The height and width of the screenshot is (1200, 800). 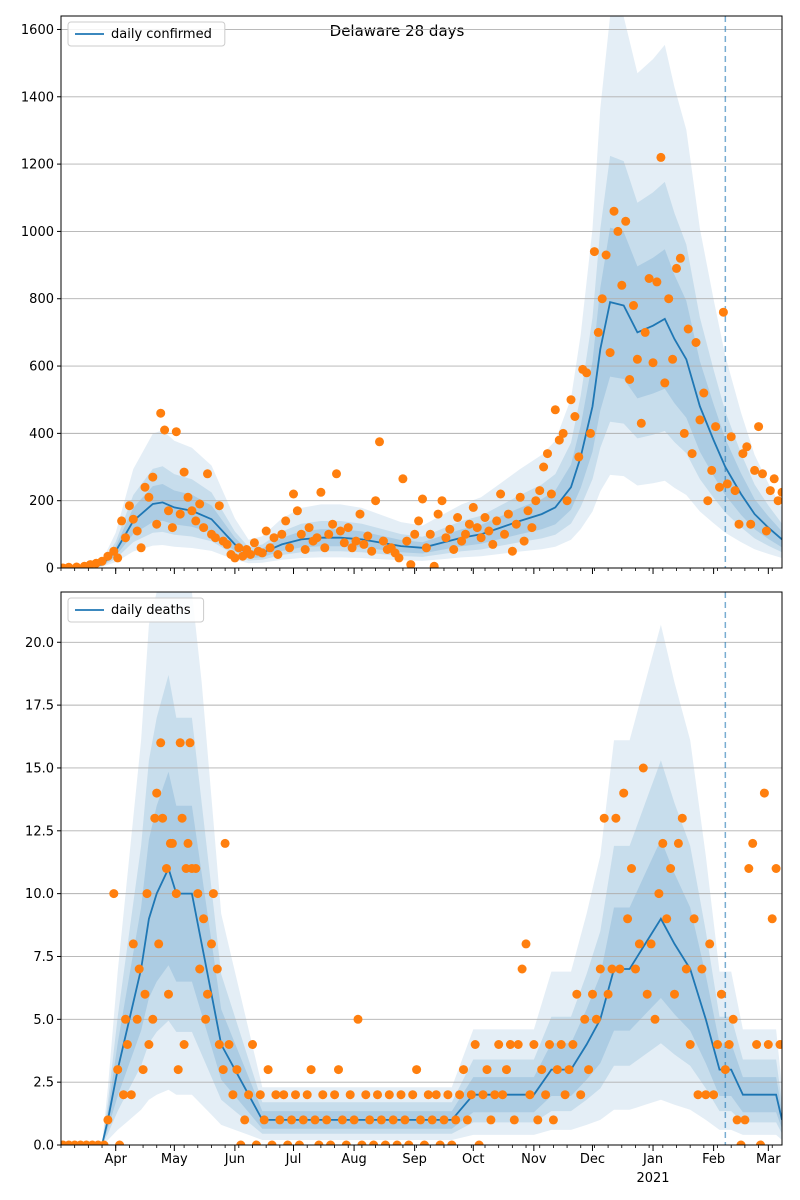 What do you see at coordinates (115, 1159) in the screenshot?
I see `x-tick-label: Apr` at bounding box center [115, 1159].